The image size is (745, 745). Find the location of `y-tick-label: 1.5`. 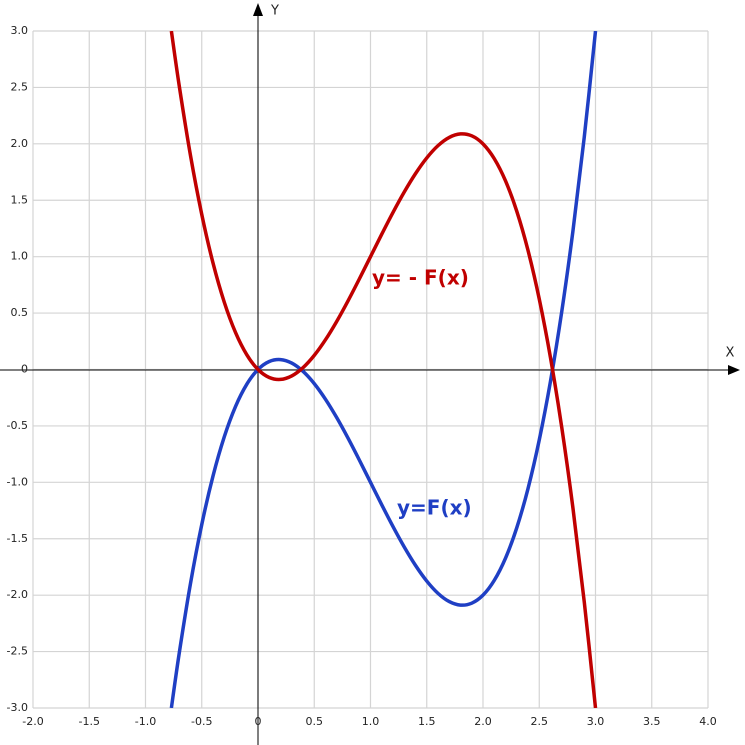

y-tick-label: 1.5 is located at coordinates (20, 199).